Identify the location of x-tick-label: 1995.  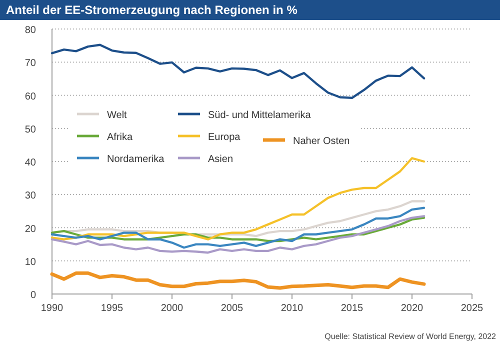
(112, 308).